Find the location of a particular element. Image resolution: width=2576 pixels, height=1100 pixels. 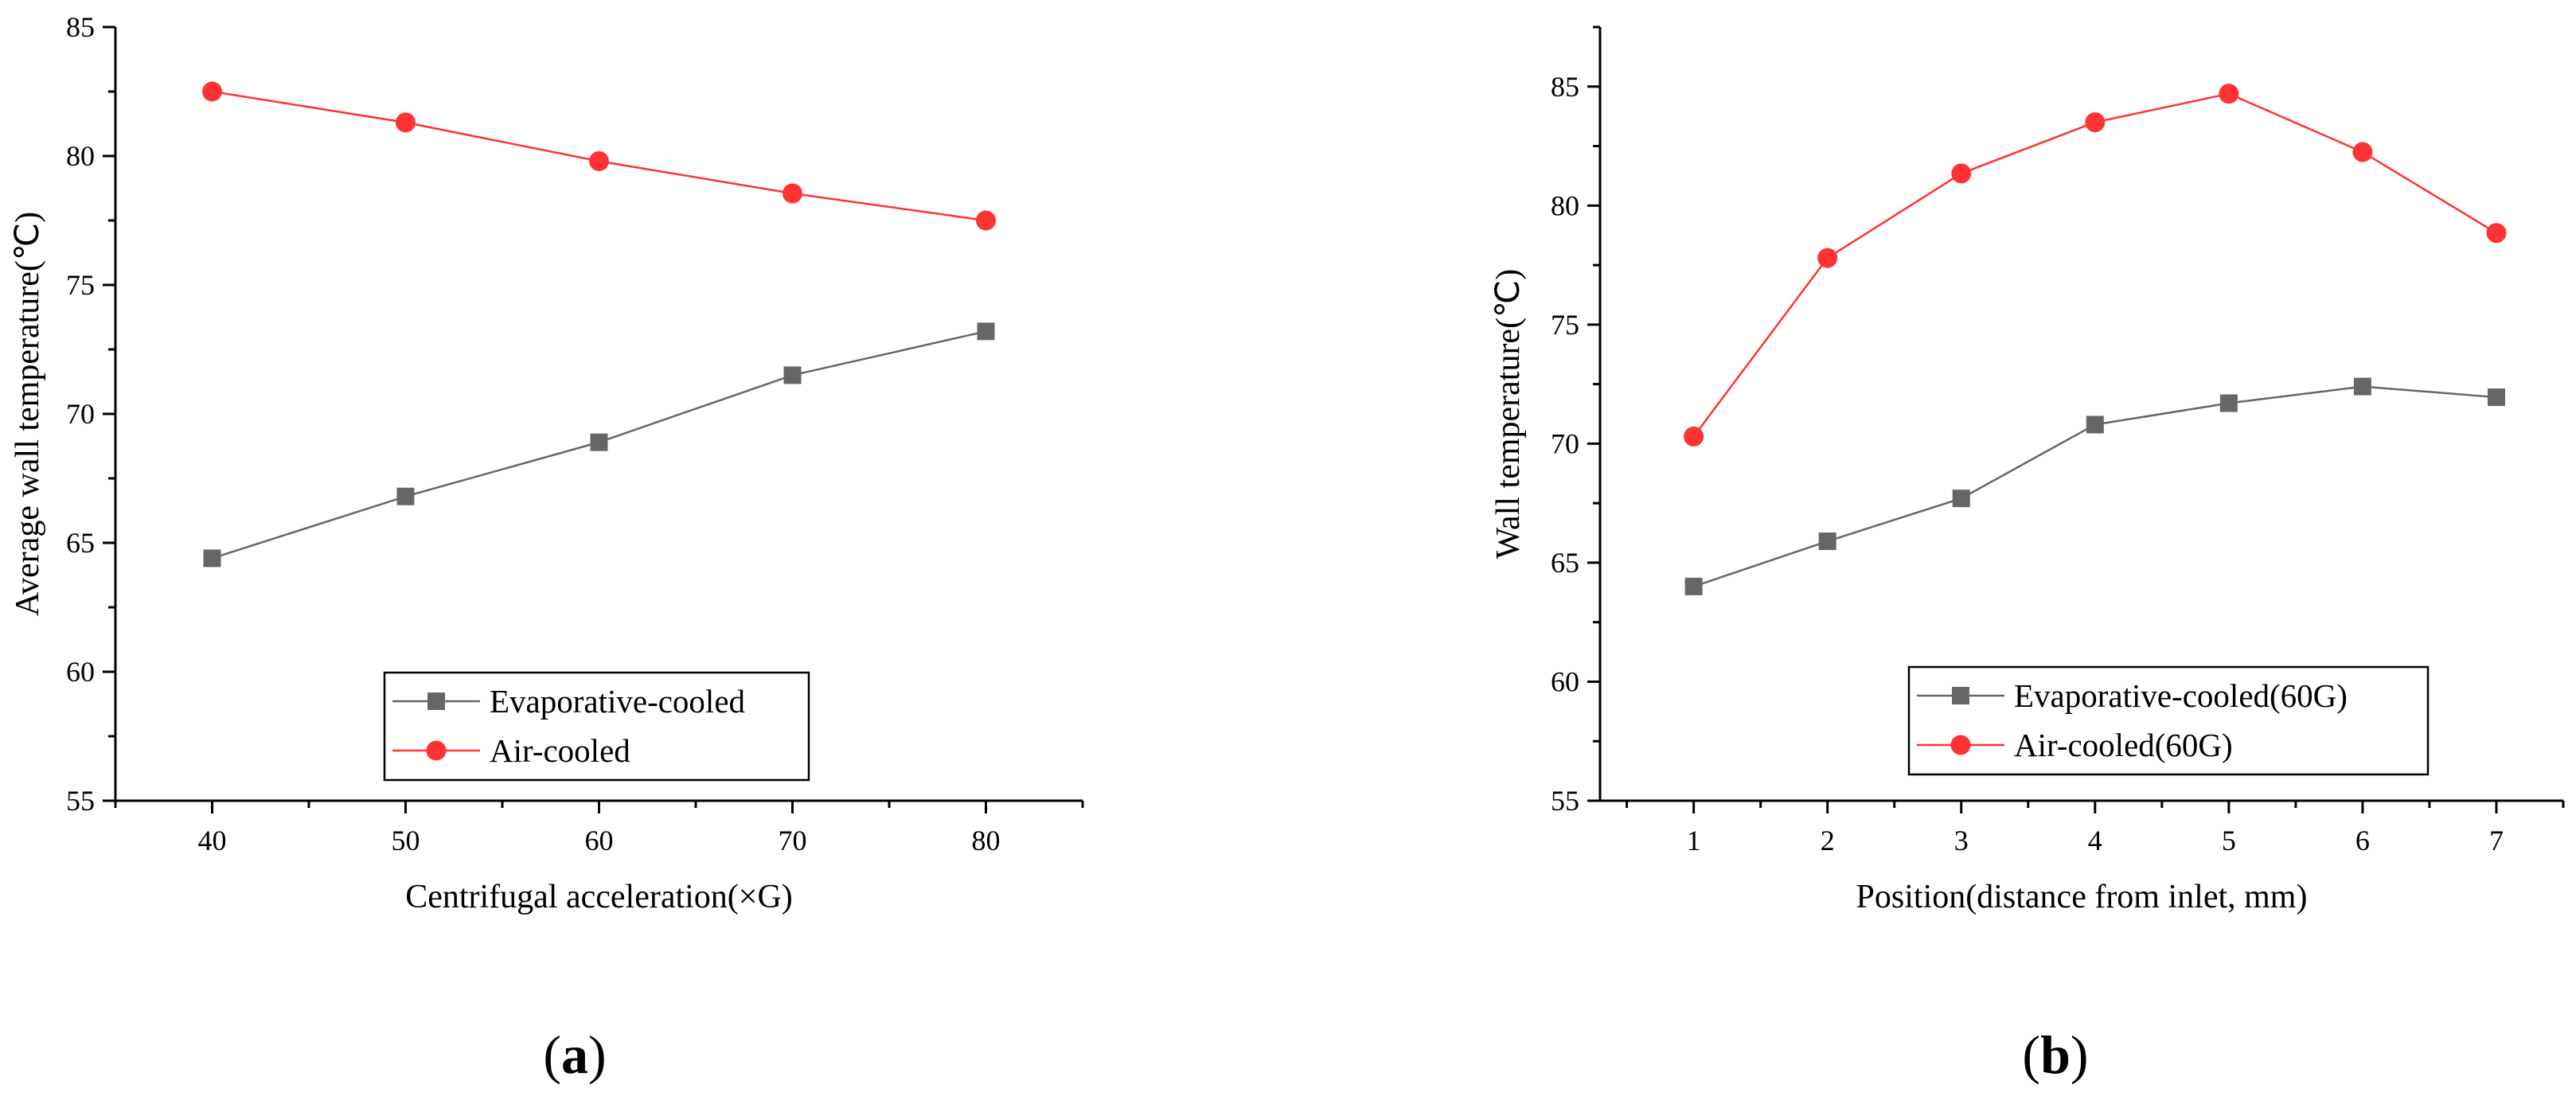

x-axis-title: Centrifugal acceleration(×G) is located at coordinates (599, 897).